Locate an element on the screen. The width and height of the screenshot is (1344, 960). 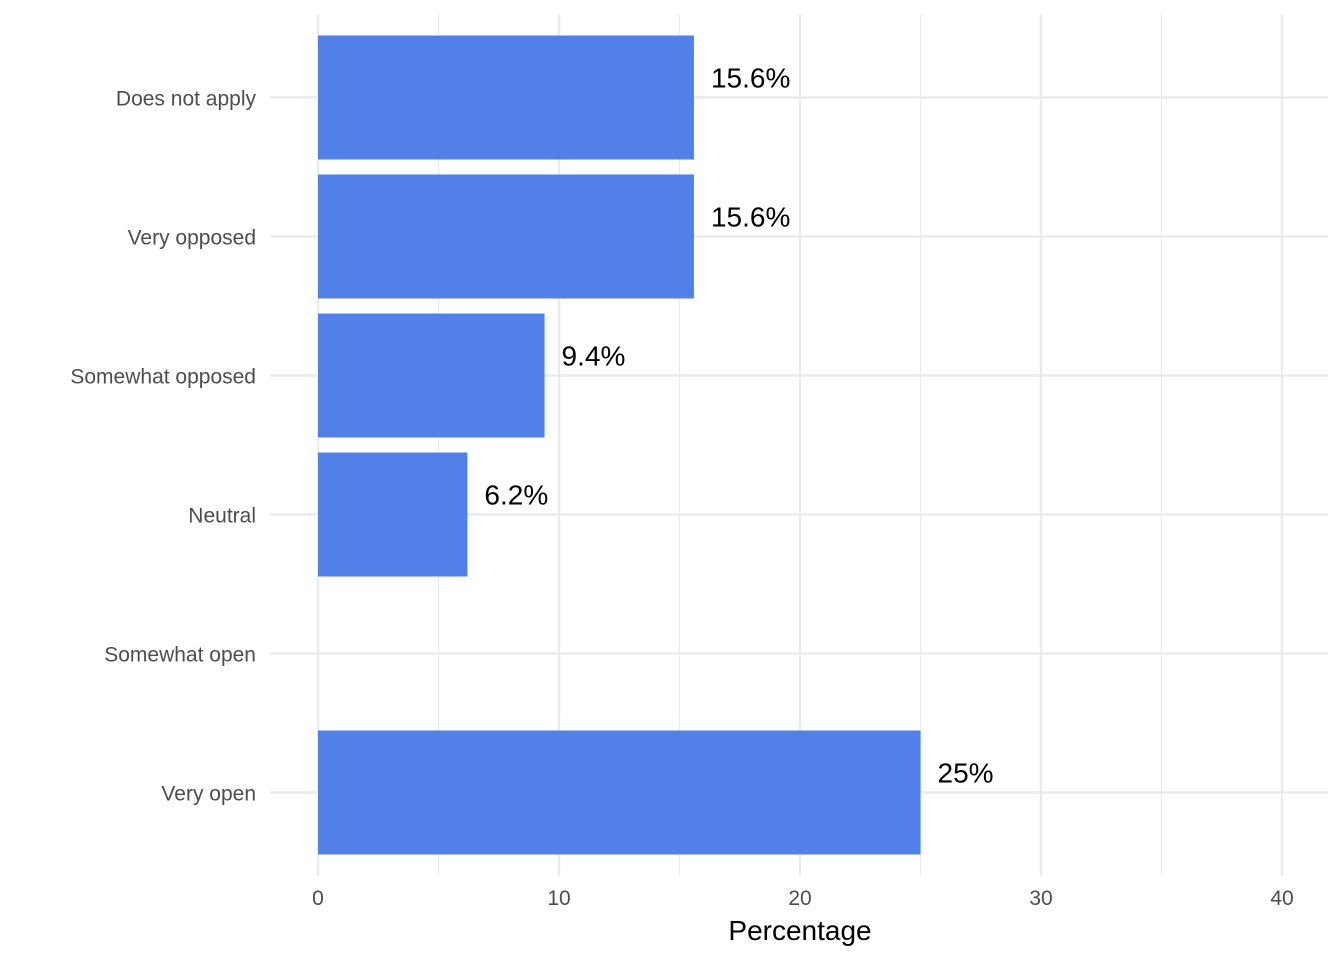
category-label: Somewhat opposed is located at coordinates (163, 377).